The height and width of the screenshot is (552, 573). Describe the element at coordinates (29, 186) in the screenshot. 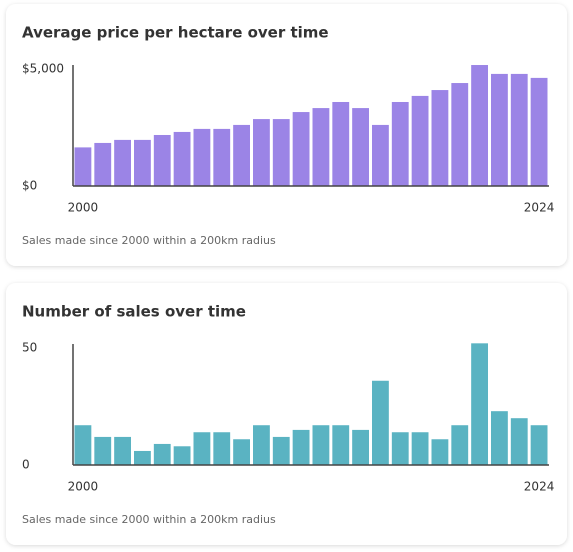

I see `y-tick-label: $0` at that location.